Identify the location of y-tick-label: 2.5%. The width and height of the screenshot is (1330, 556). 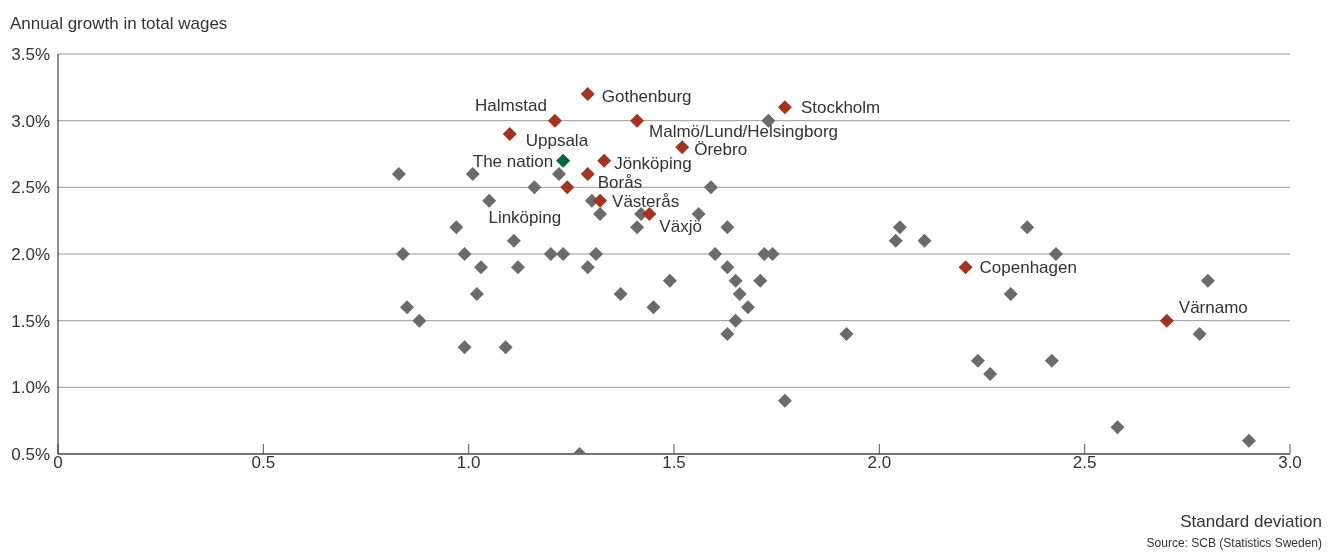
(30, 188).